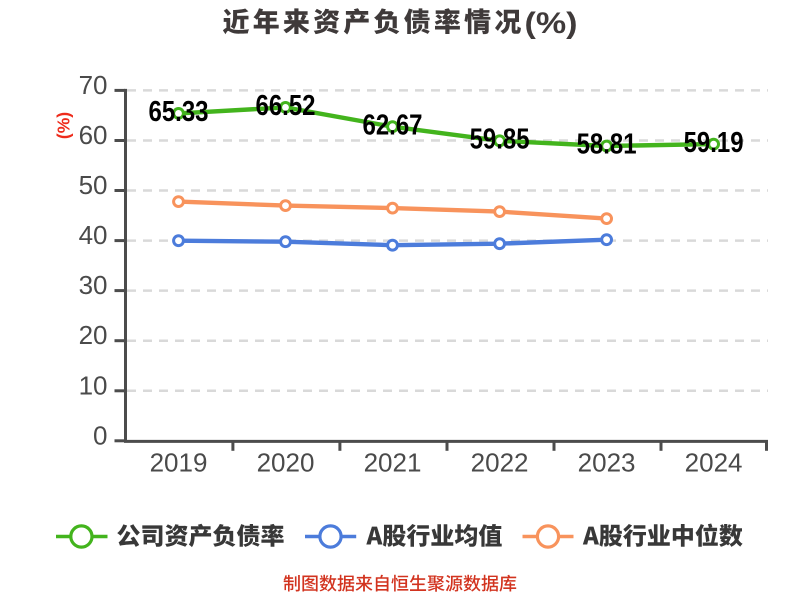 The height and width of the screenshot is (600, 800). Describe the element at coordinates (93, 85) in the screenshot. I see `svg-text: 70` at that location.